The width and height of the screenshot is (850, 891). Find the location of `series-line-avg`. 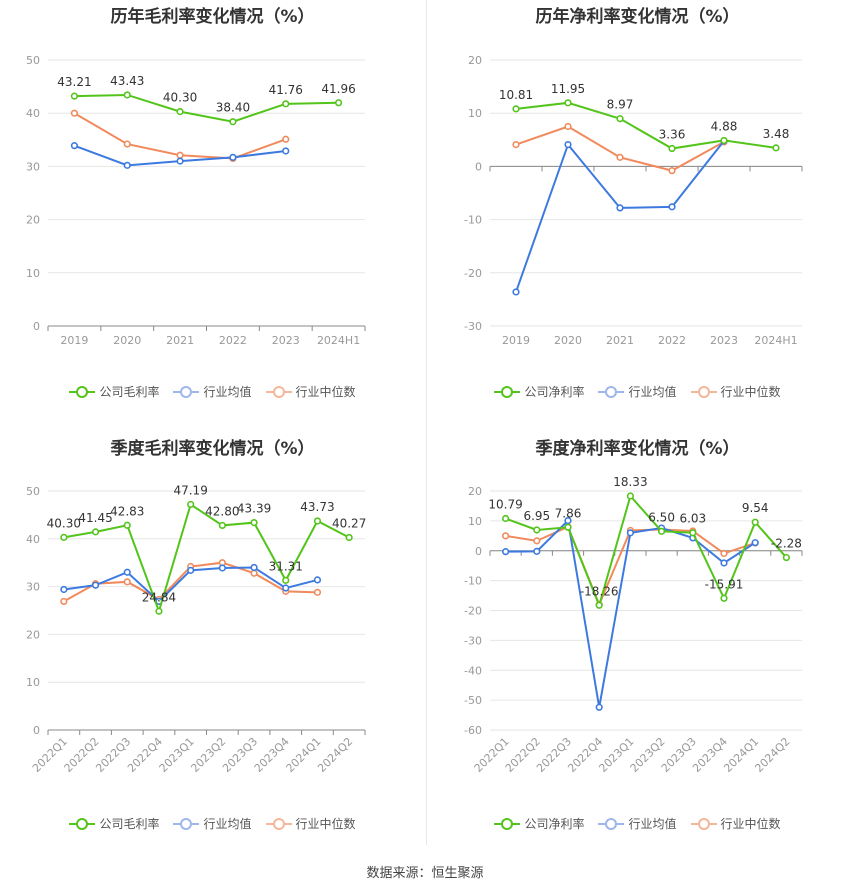

series-line-avg is located at coordinates (620, 216).